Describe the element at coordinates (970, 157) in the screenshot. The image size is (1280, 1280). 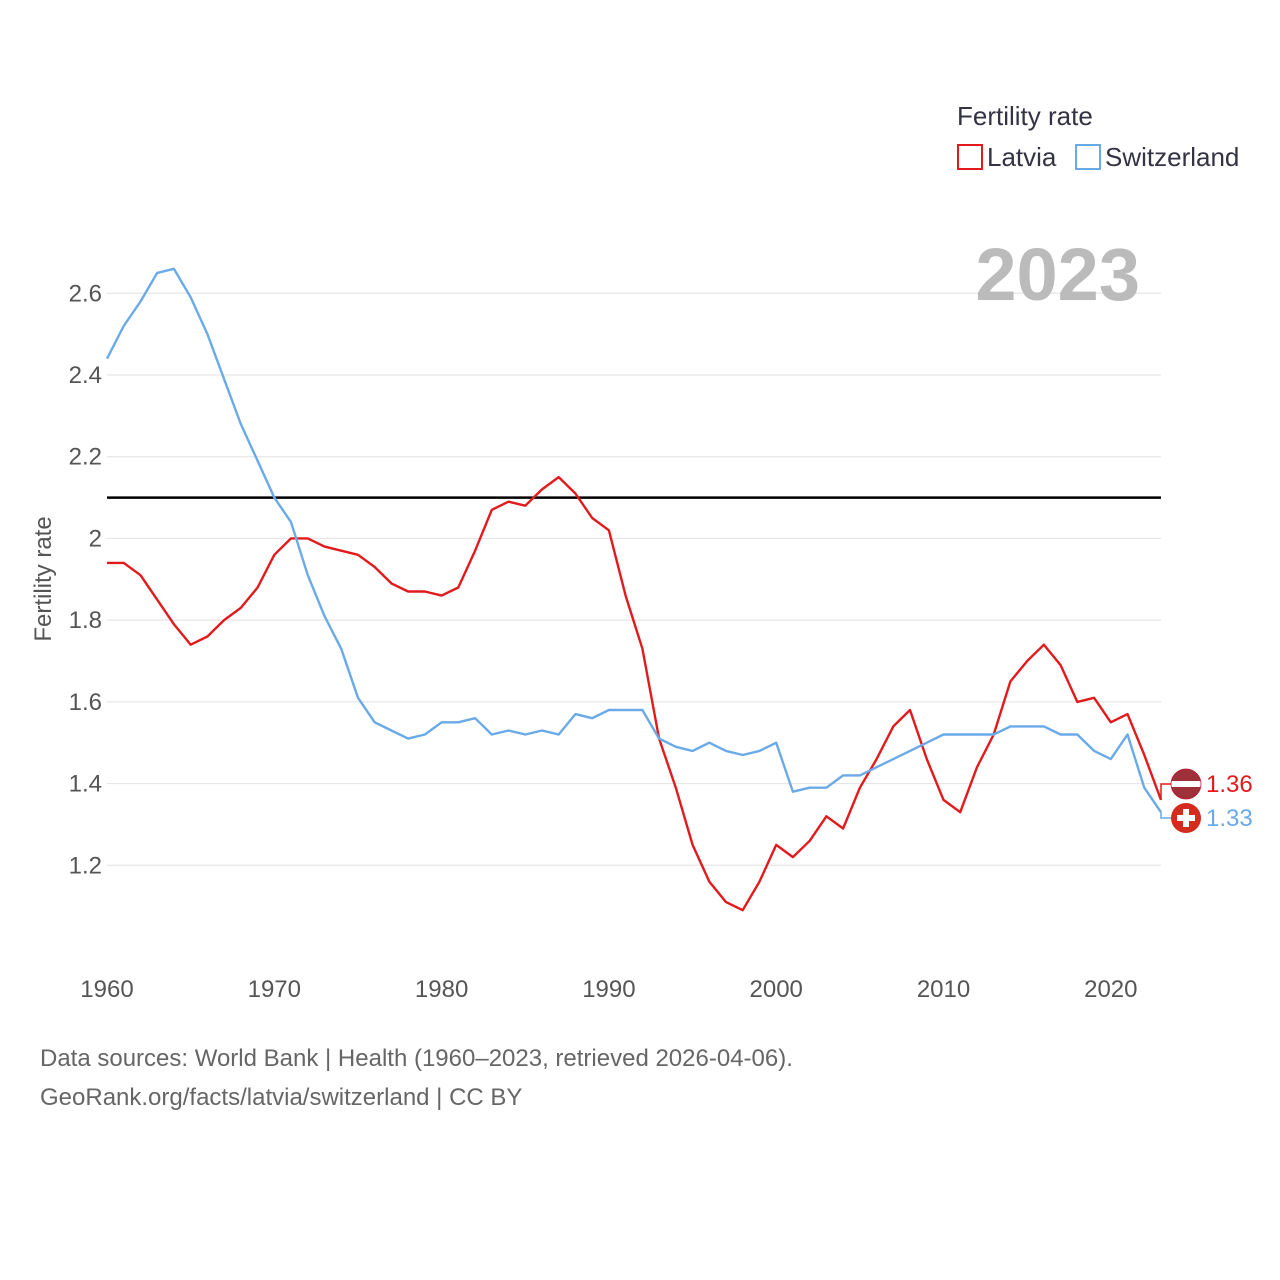
I see `legend-swatch-latvia` at that location.